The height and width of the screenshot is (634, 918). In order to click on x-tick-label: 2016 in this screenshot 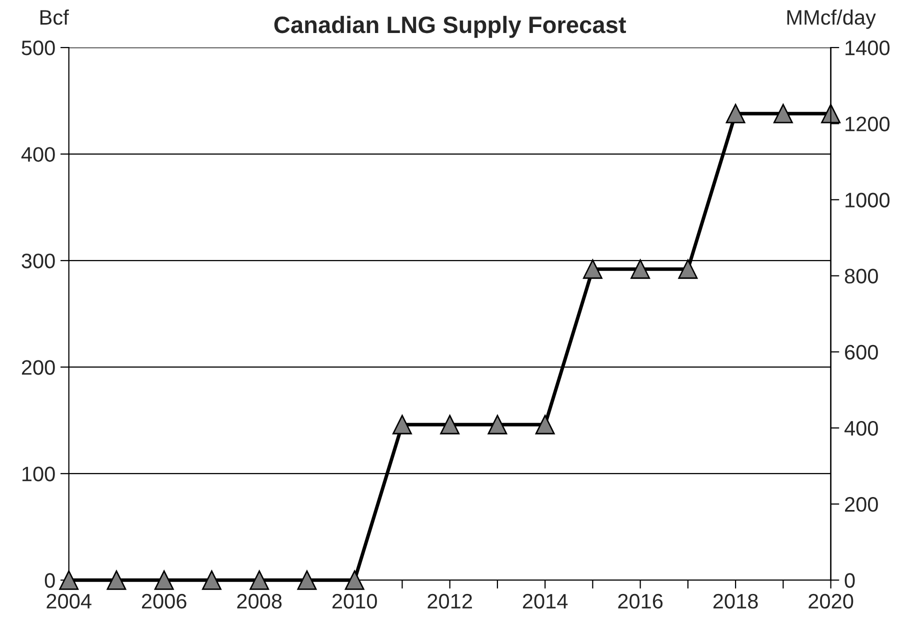, I will do `click(640, 601)`.